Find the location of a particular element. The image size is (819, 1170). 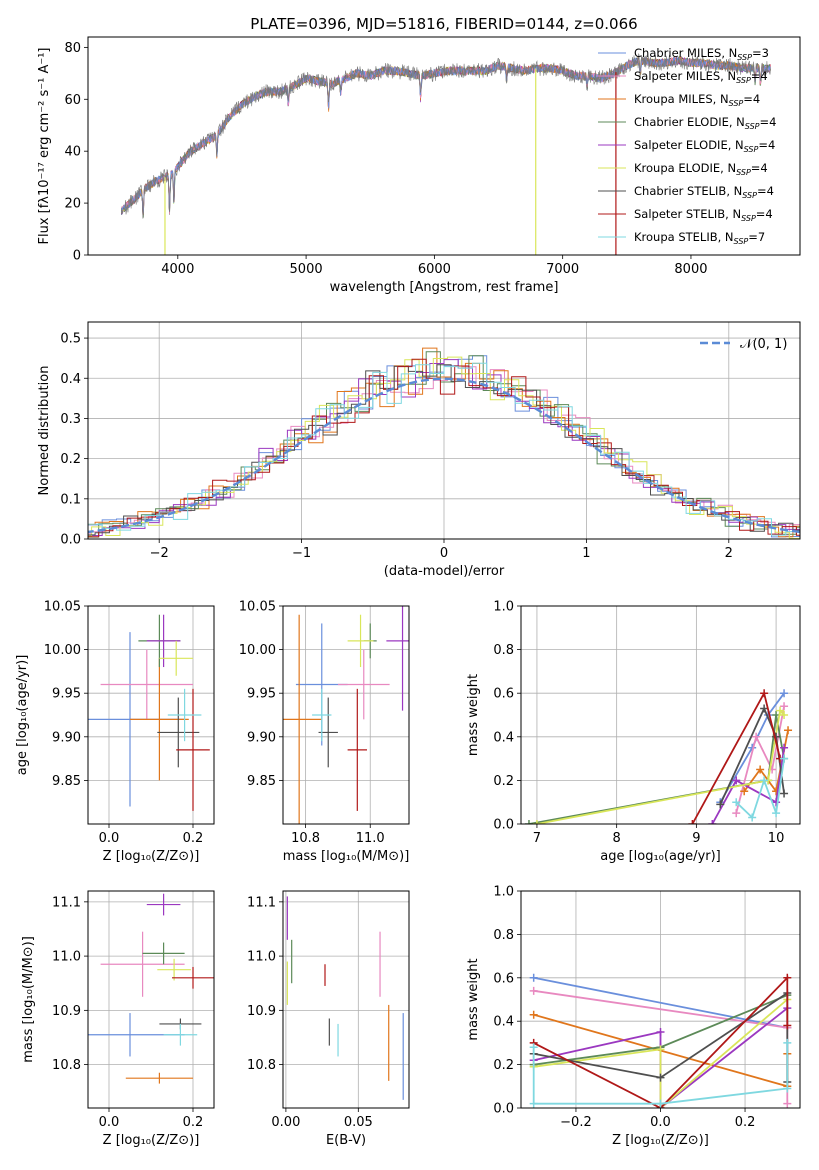

histogram-kroupa-elodie is located at coordinates (444, 447).